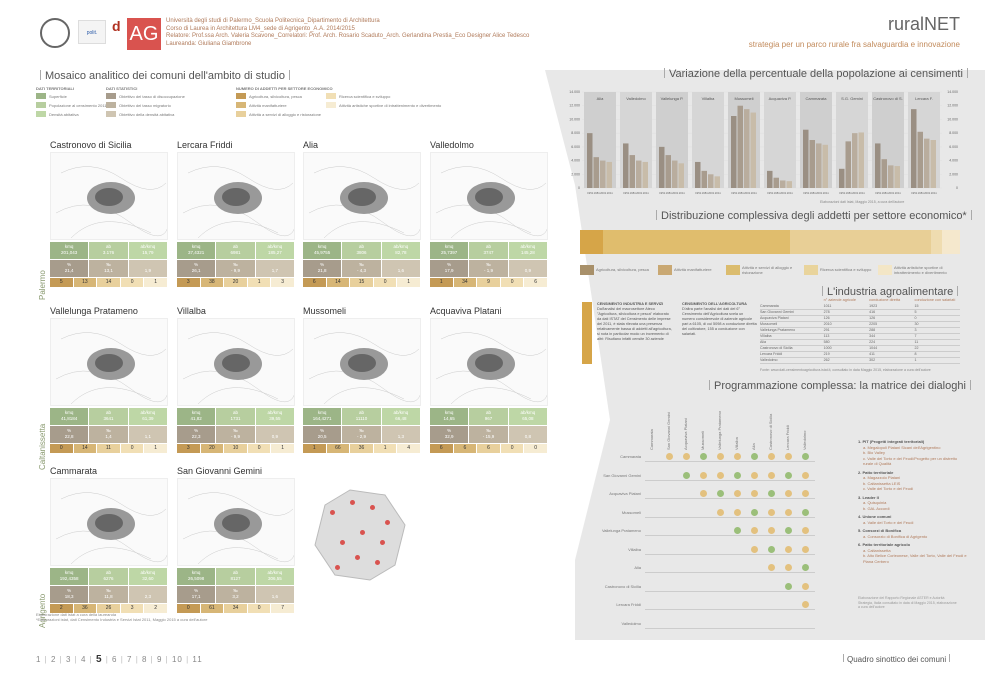  I want to click on y-tick: 12.000, so click(574, 106).